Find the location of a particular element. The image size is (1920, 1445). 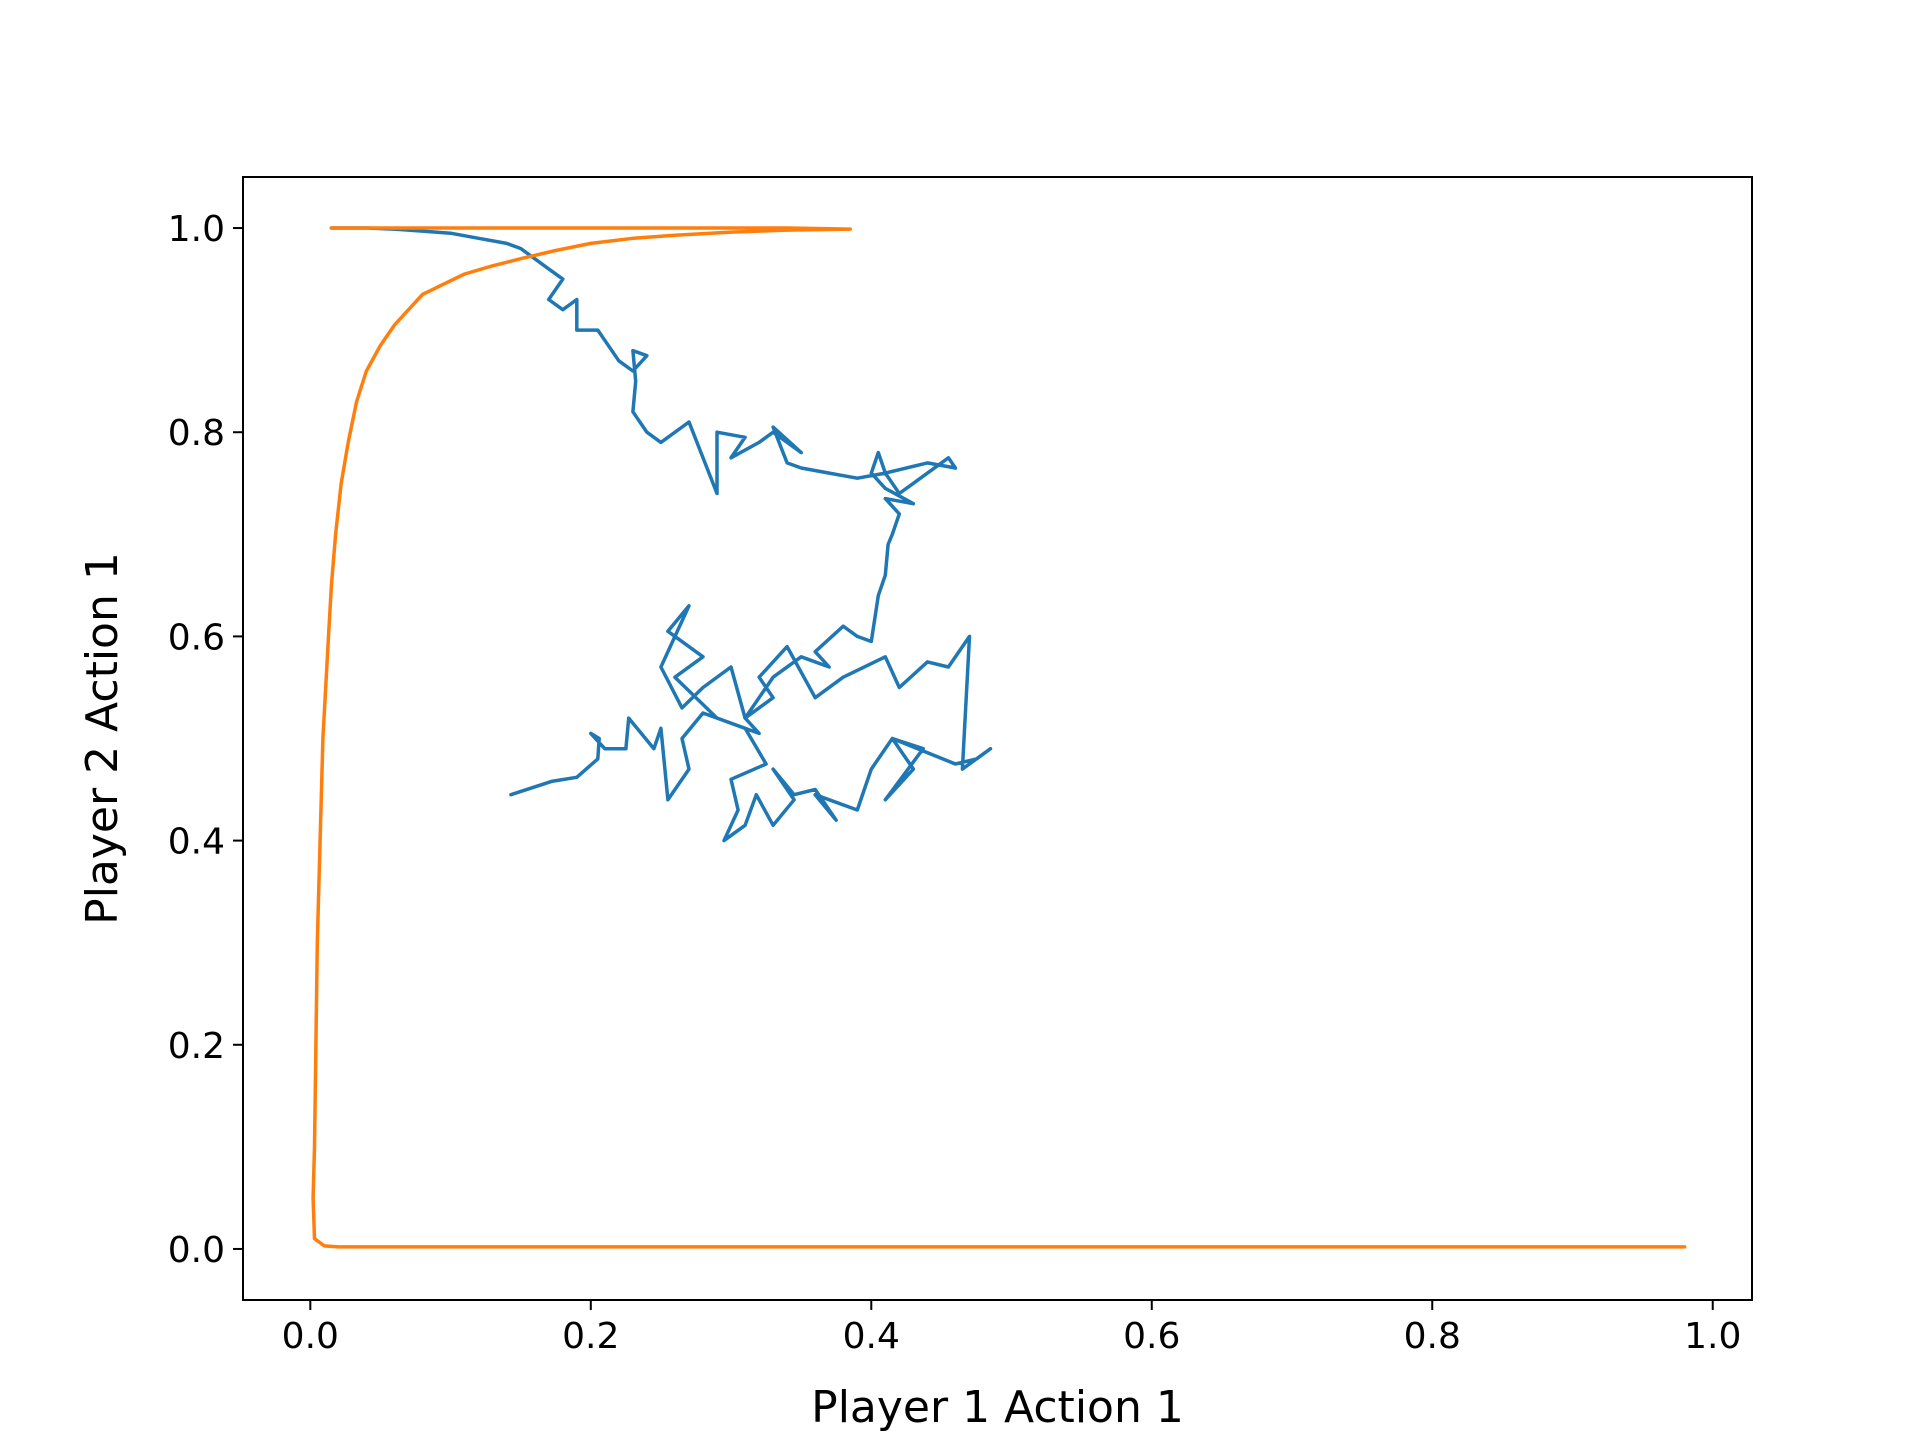

y-axis-label: Player 2 Action 1 is located at coordinates (102, 738).